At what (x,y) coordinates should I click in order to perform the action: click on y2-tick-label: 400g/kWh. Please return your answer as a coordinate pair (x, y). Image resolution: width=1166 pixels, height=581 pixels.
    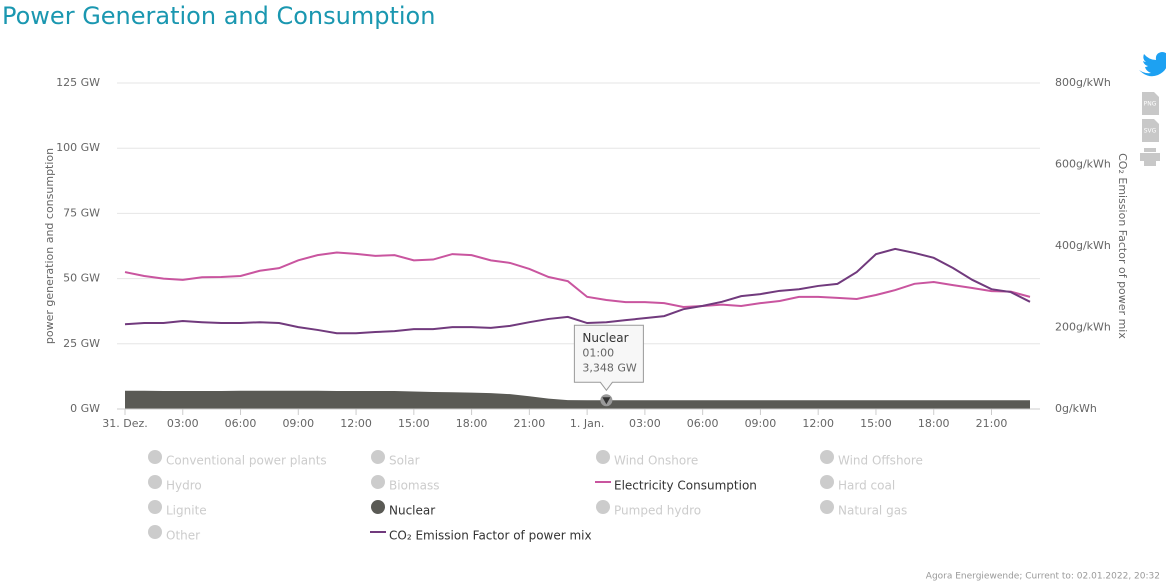
    Looking at the image, I should click on (1083, 245).